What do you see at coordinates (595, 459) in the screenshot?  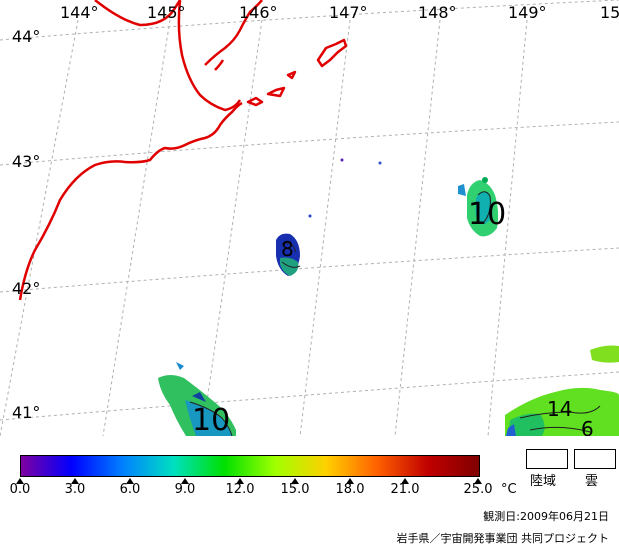 I see `cloud-legend-swatch` at bounding box center [595, 459].